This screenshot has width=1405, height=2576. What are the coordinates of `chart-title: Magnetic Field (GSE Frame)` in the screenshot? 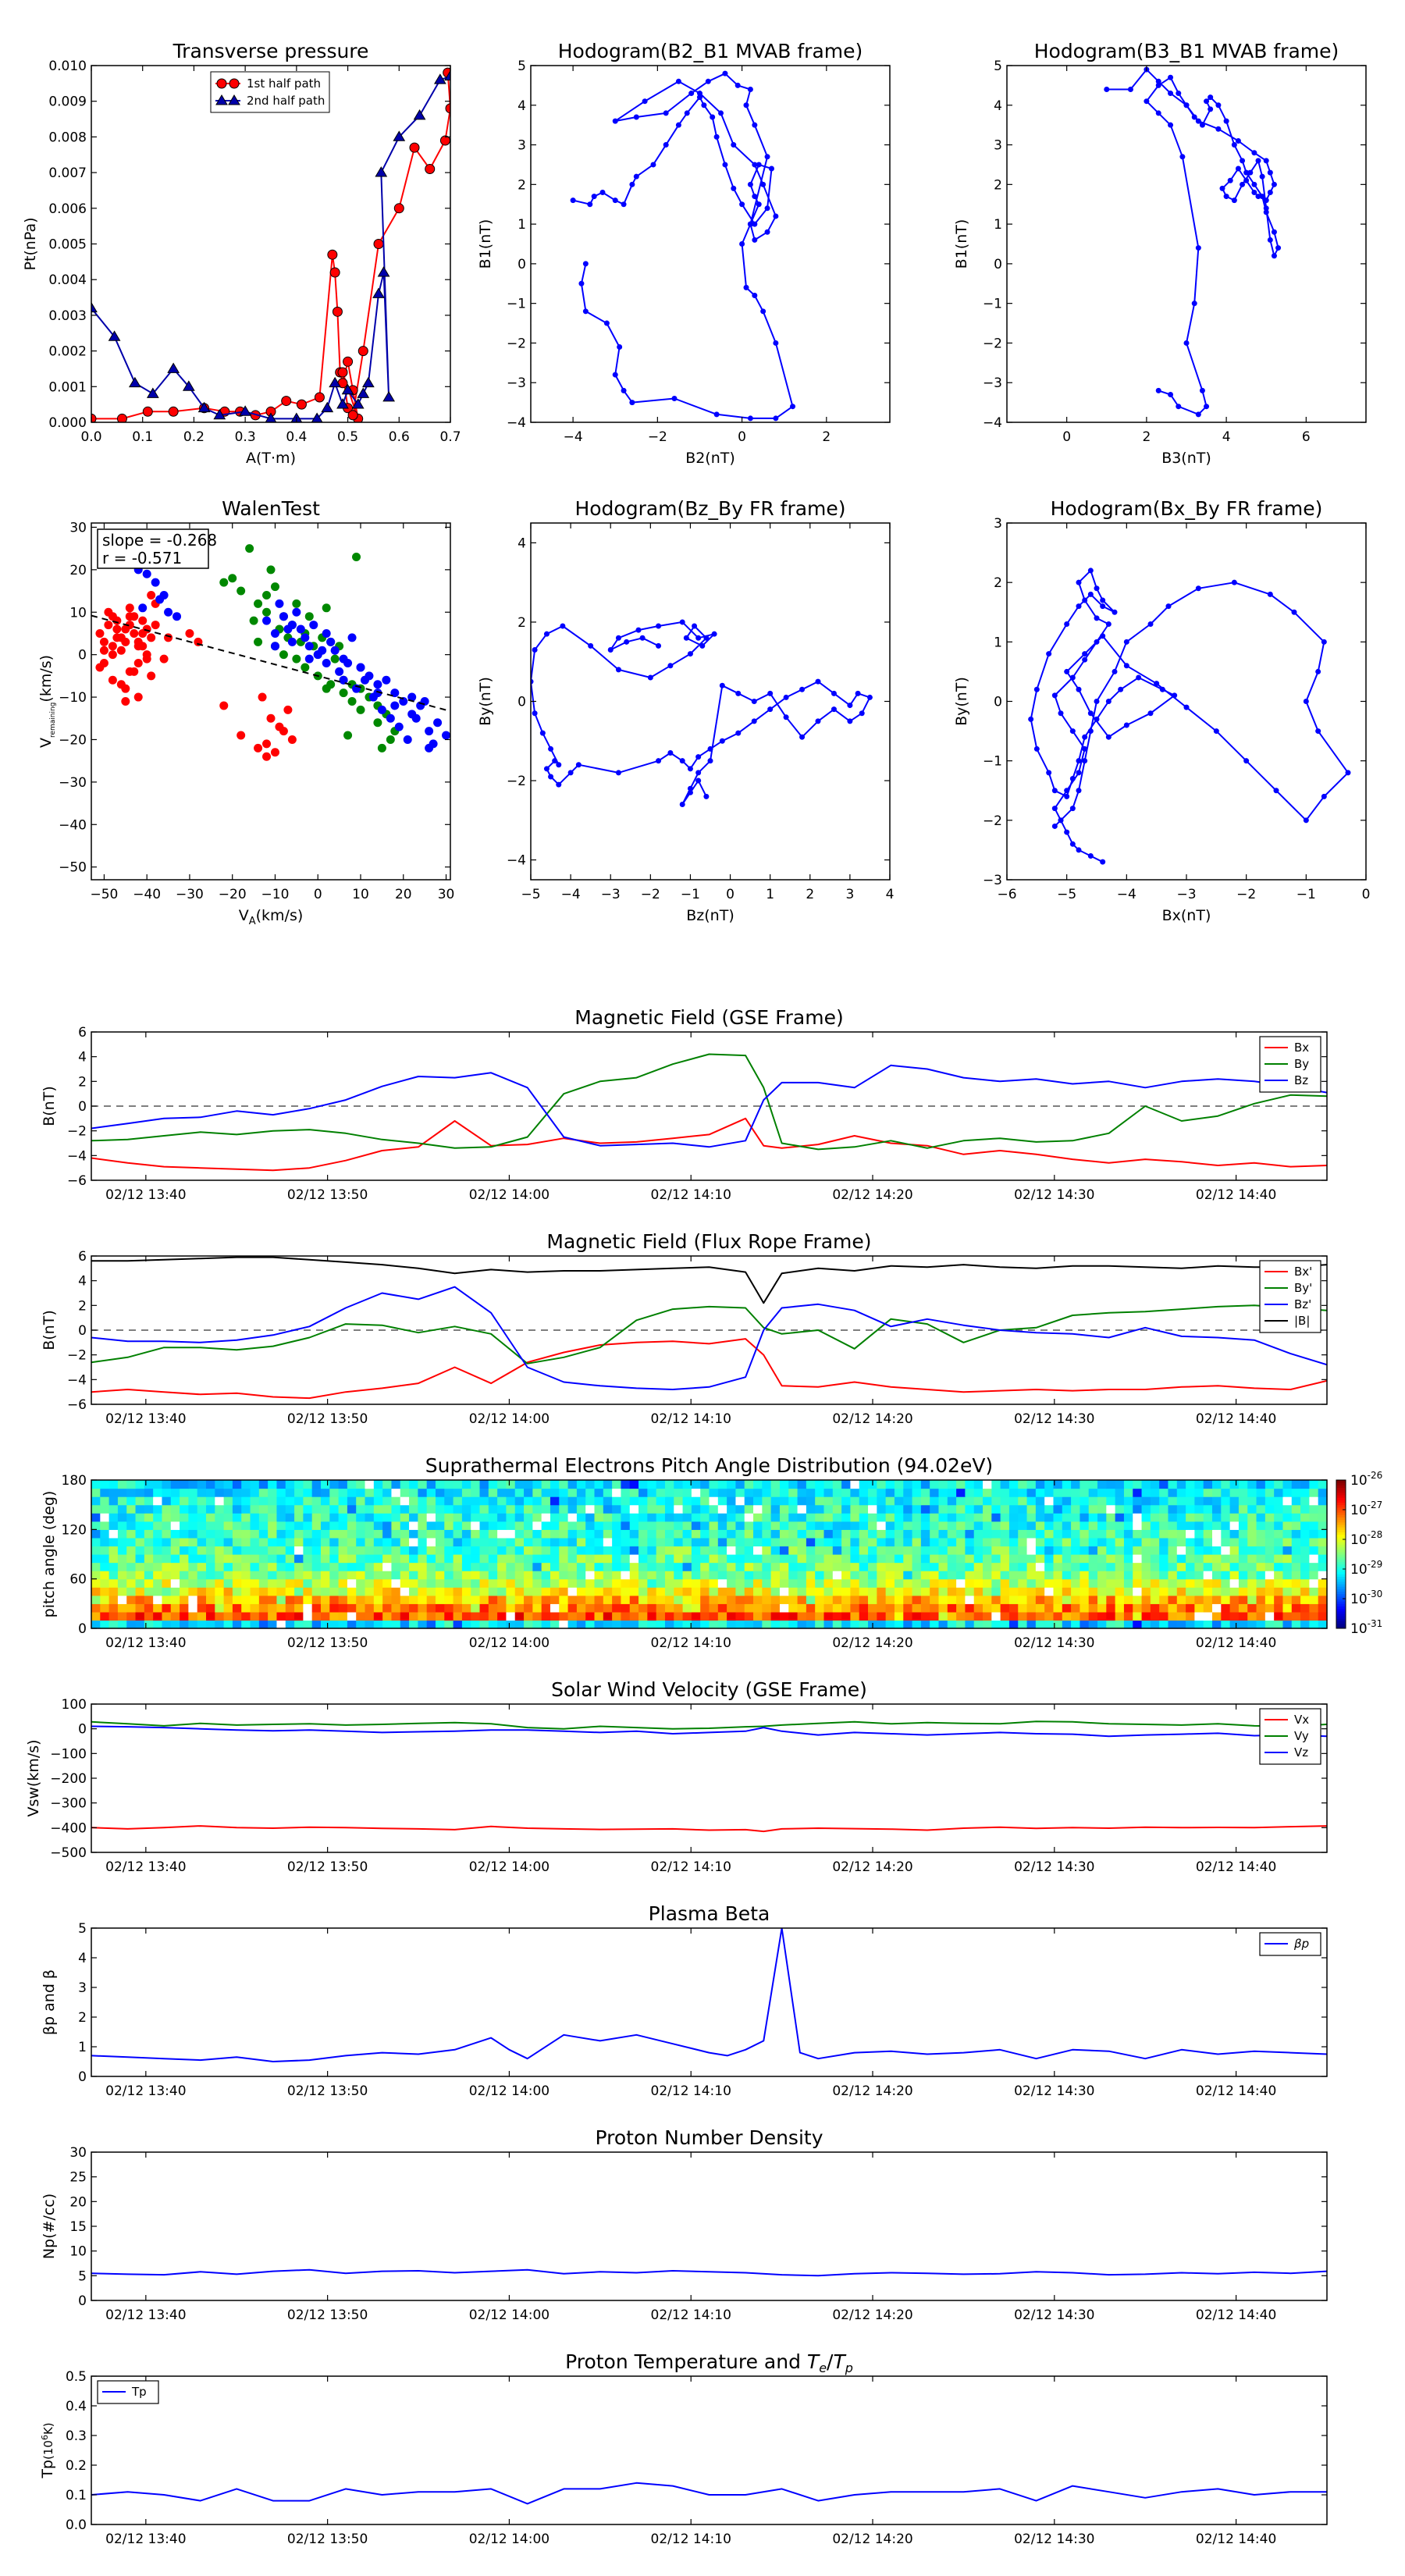 It's located at (709, 1018).